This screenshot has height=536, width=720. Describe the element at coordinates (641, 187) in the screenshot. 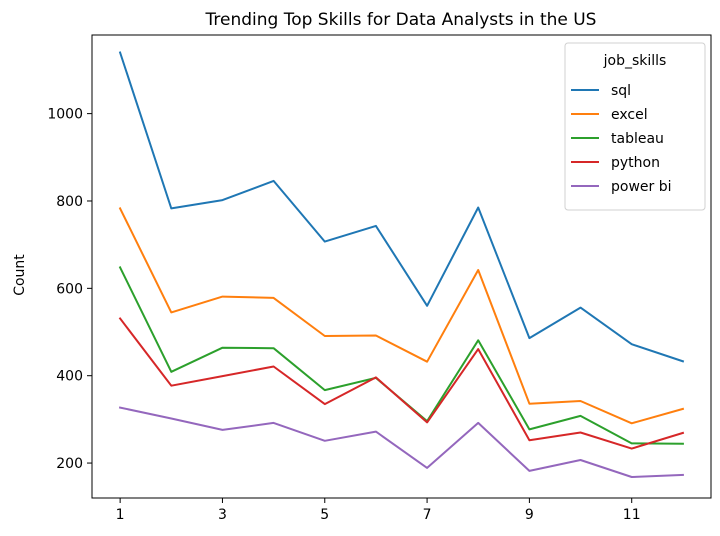

I see `legend-label-power-bi: power bi` at that location.